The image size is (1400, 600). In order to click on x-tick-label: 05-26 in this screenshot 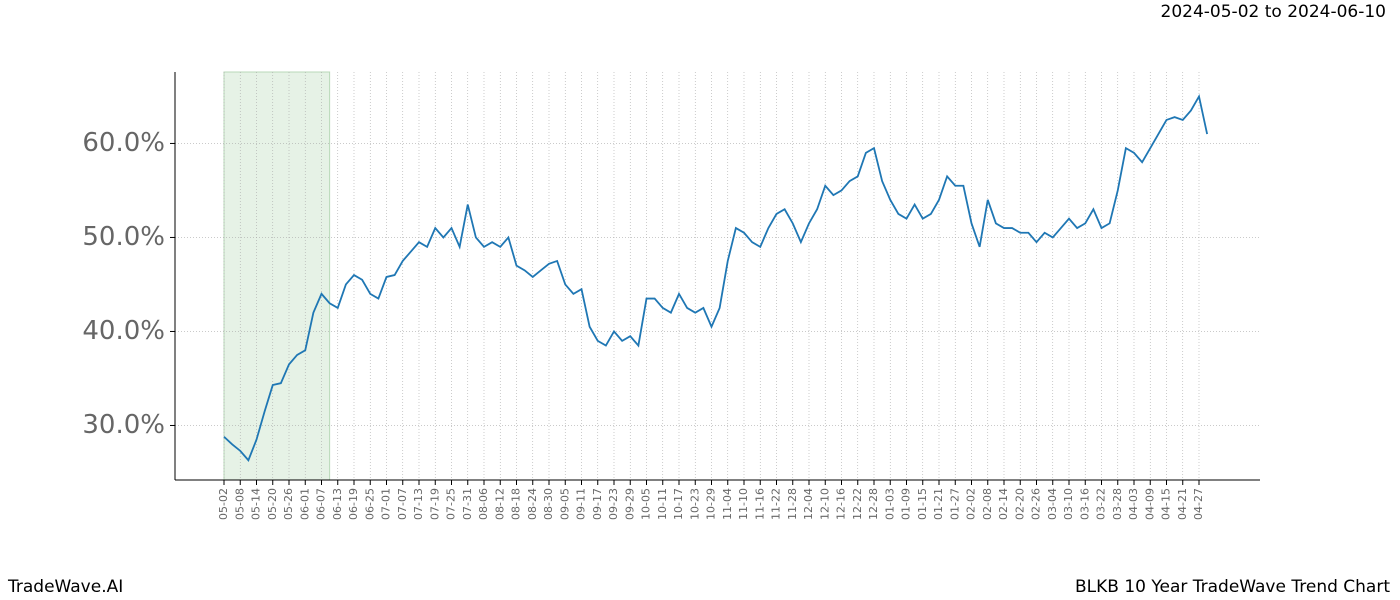, I will do `click(288, 504)`.